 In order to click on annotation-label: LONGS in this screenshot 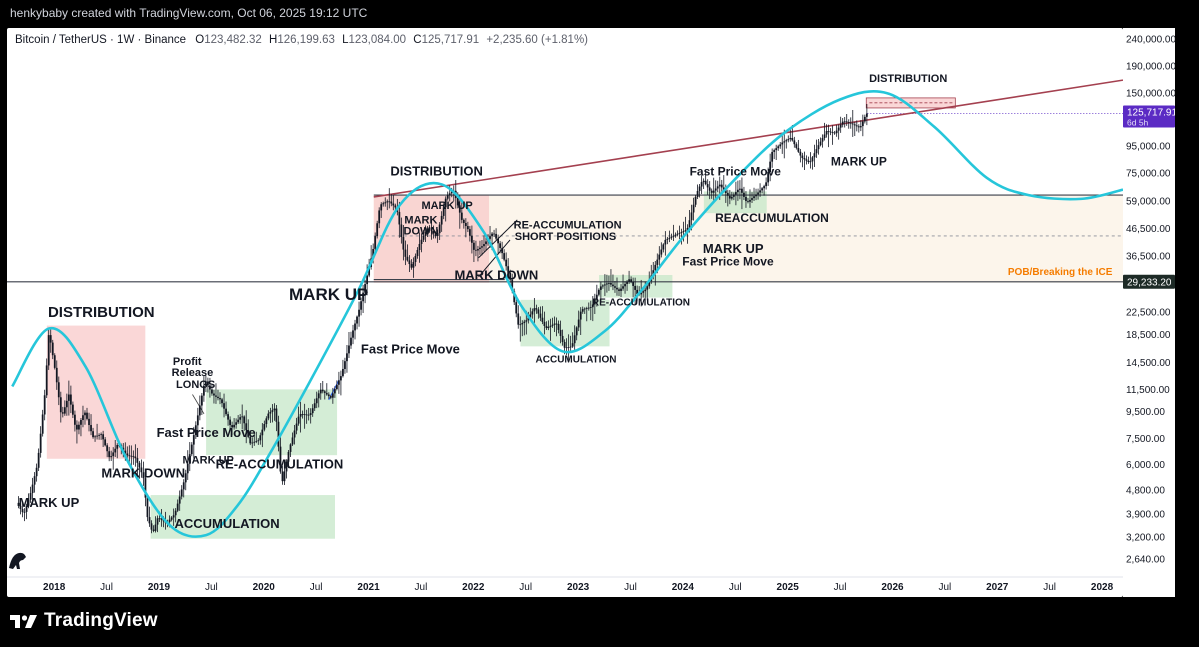, I will do `click(195, 385)`.